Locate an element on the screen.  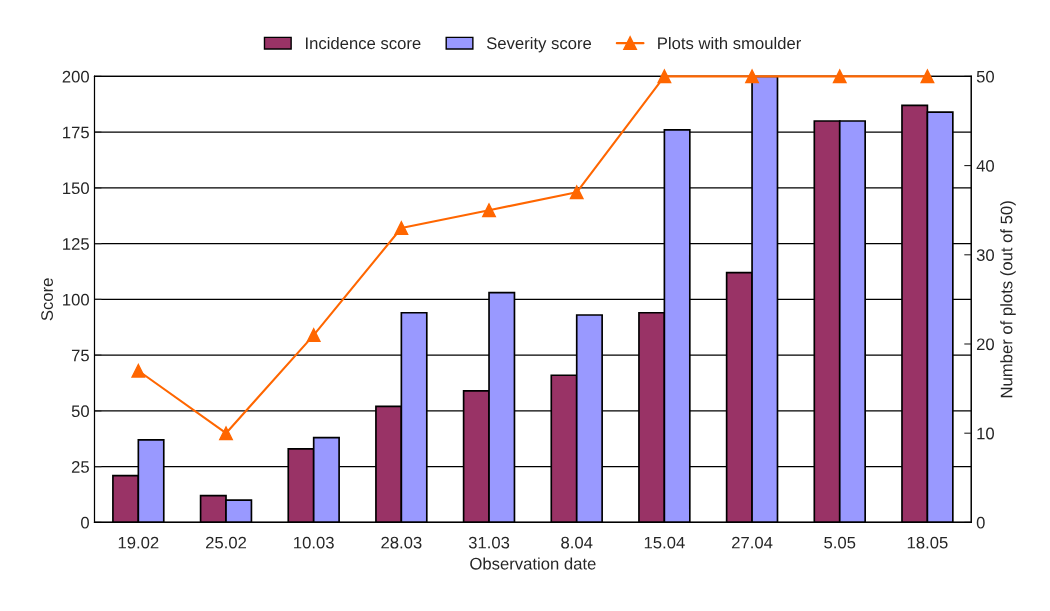
x-tick-label: 19.02 is located at coordinates (138, 542).